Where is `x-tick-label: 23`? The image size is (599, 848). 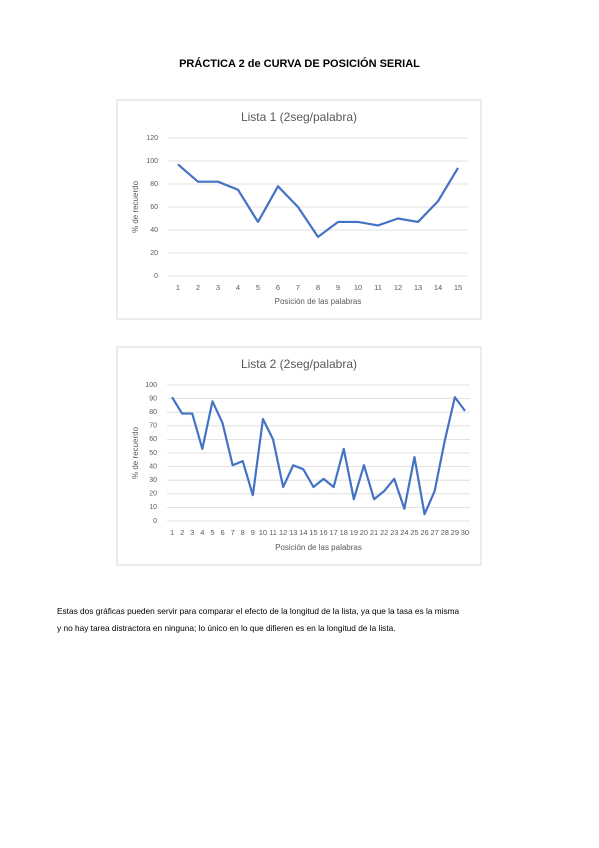 x-tick-label: 23 is located at coordinates (394, 532).